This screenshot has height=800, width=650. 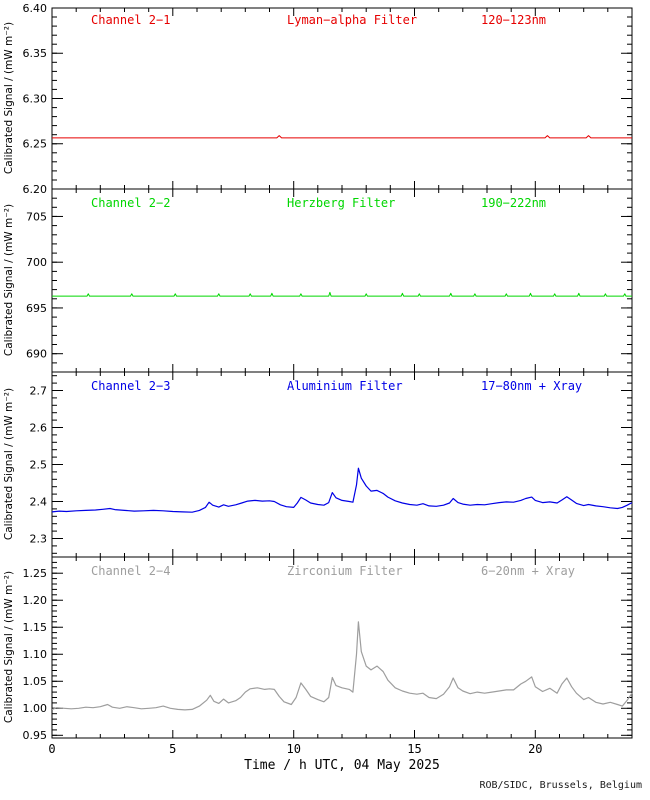 What do you see at coordinates (35, 708) in the screenshot?
I see `y-tick-label: 1.00` at bounding box center [35, 708].